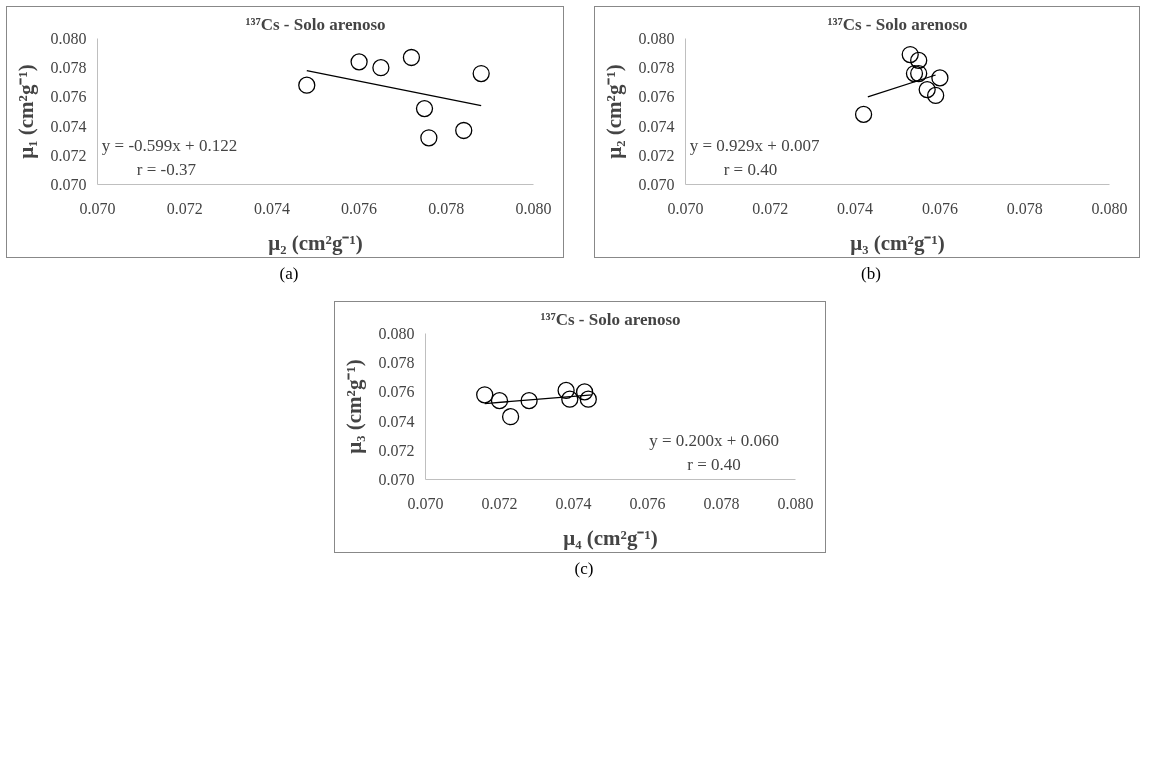  Describe the element at coordinates (169, 145) in the screenshot. I see `annotation: y = -0.599x + 0.122` at that location.